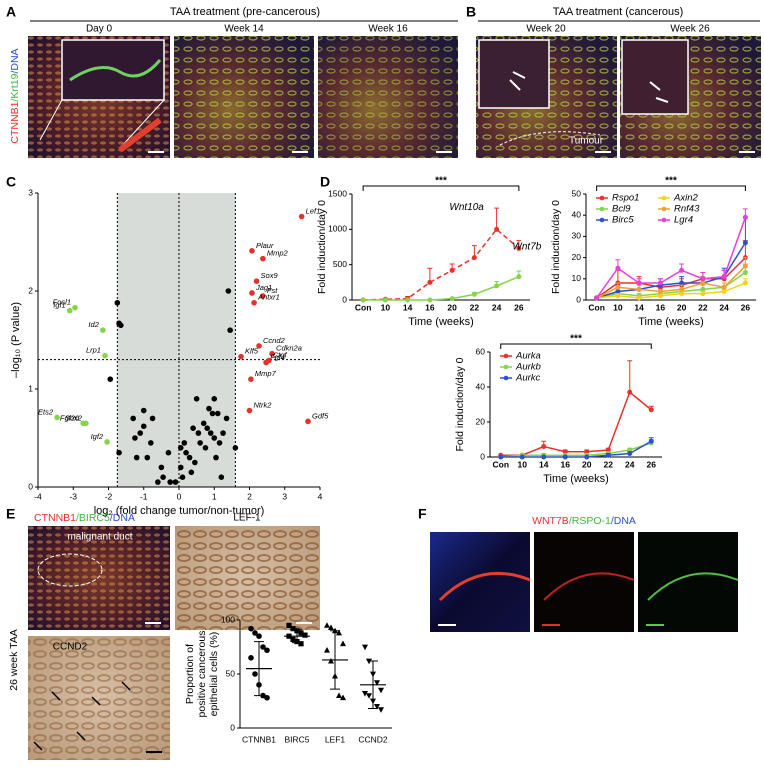  I want to click on series-label: Wnt10a, so click(466, 207).